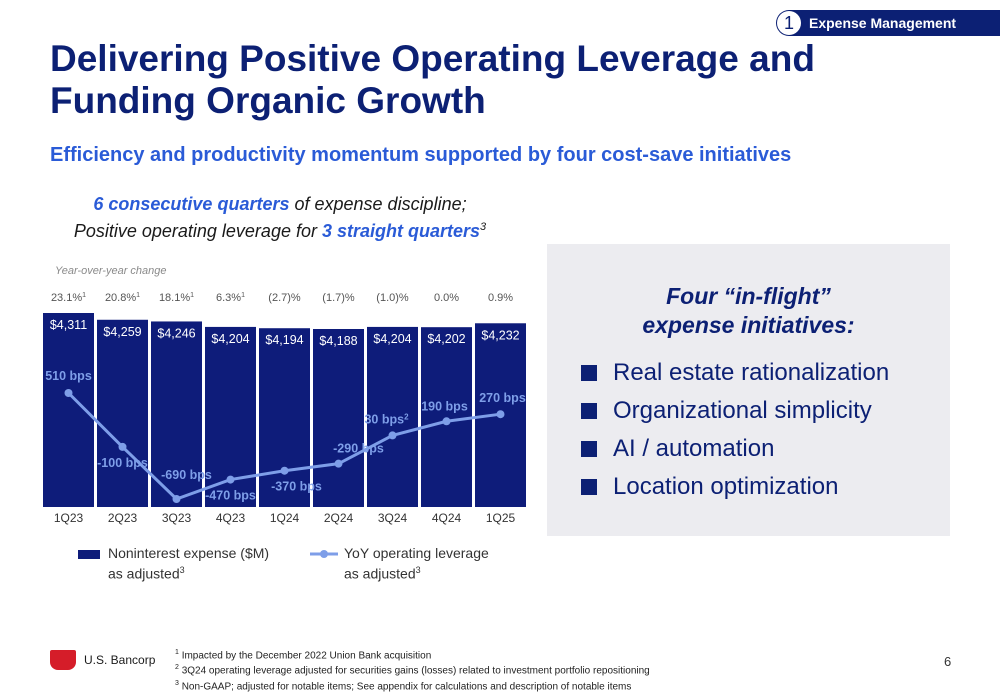  I want to click on initiative-label: Real estate rationalization, so click(751, 372).